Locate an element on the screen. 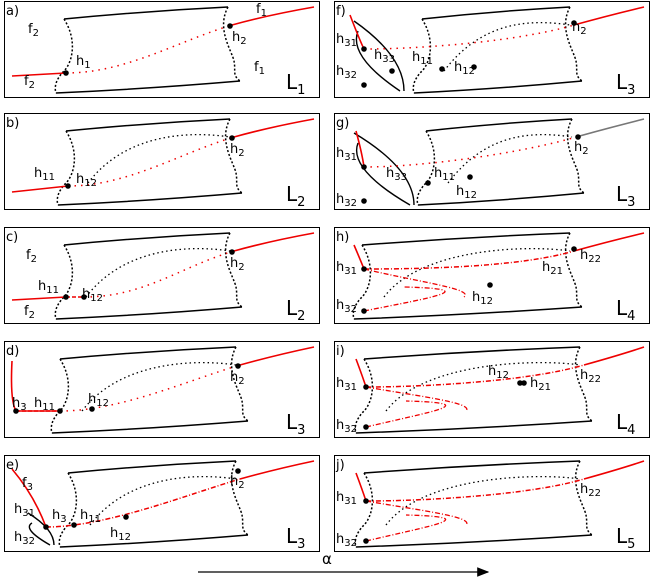  point-label: h12 is located at coordinates (120, 534).